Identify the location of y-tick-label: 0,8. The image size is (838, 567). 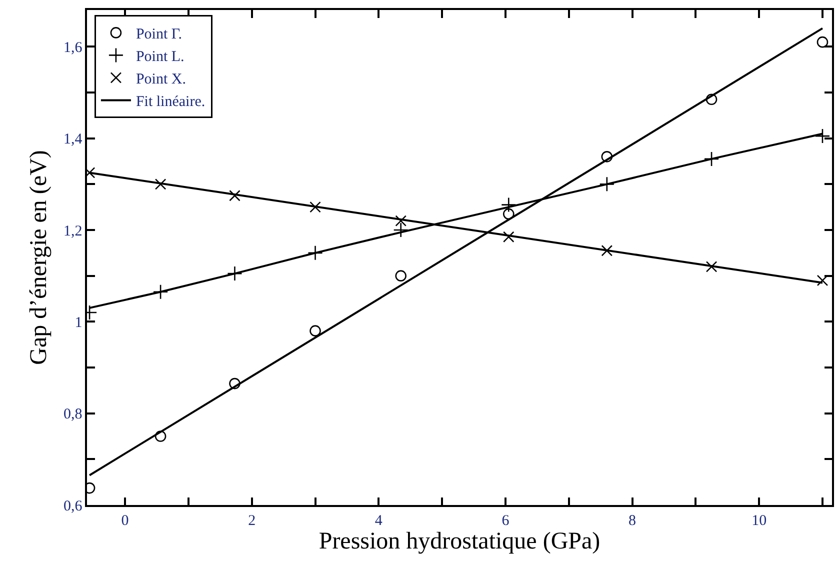
(73, 414).